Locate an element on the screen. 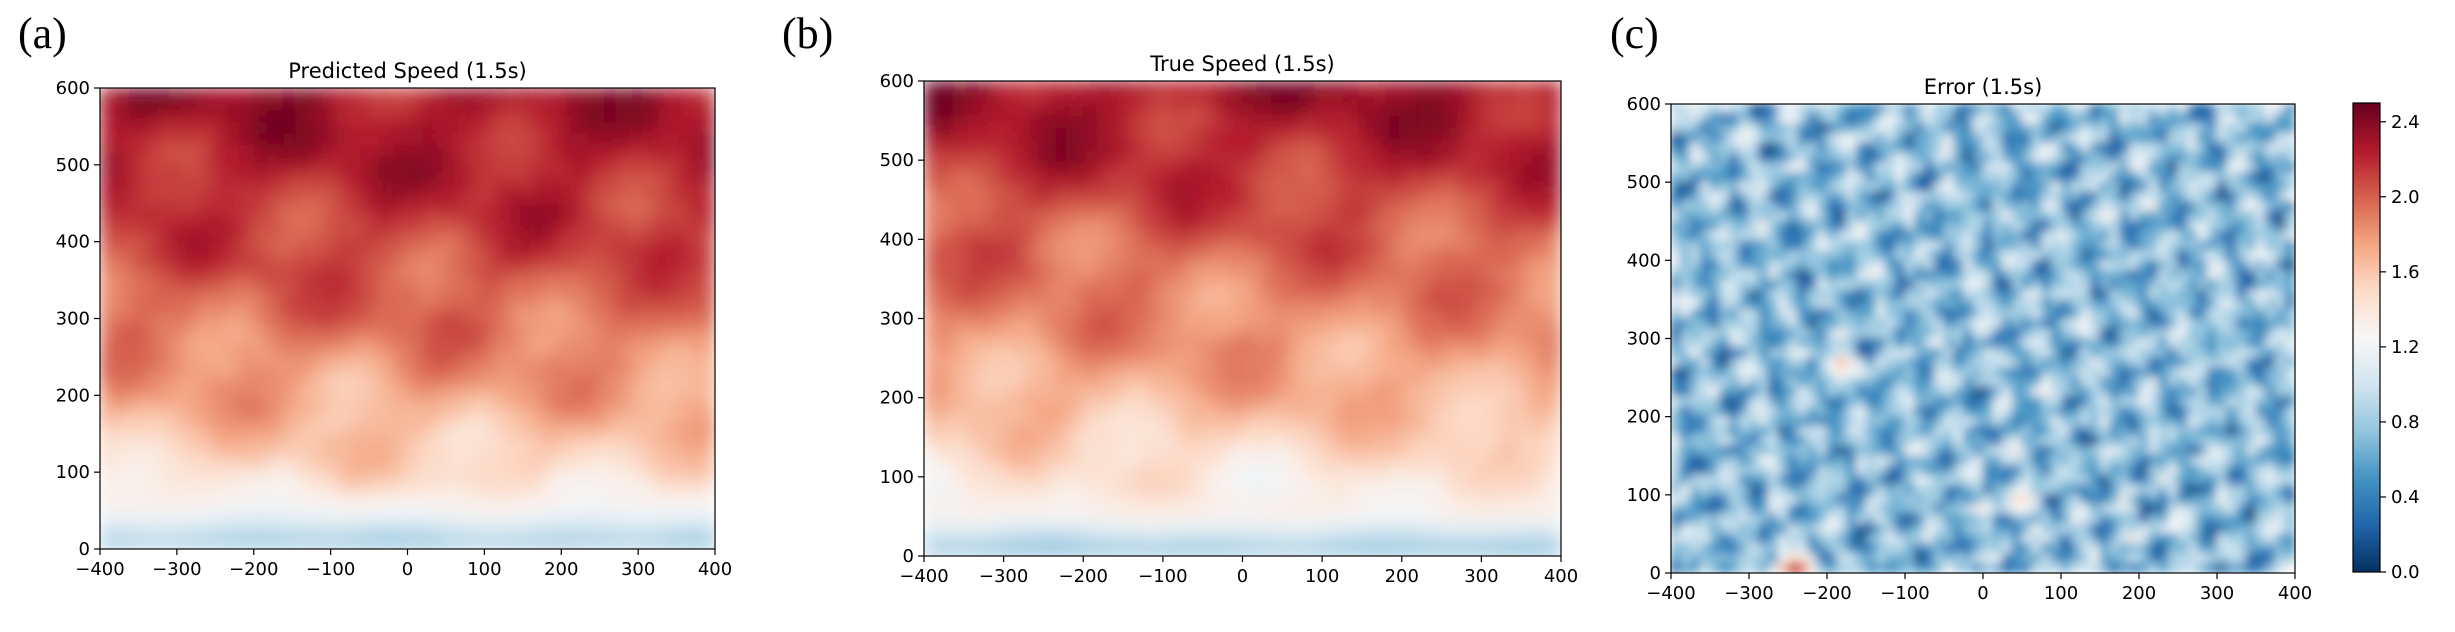 This screenshot has height=632, width=2455. chart-title: Predicted Speed (1.5s) is located at coordinates (407, 71).